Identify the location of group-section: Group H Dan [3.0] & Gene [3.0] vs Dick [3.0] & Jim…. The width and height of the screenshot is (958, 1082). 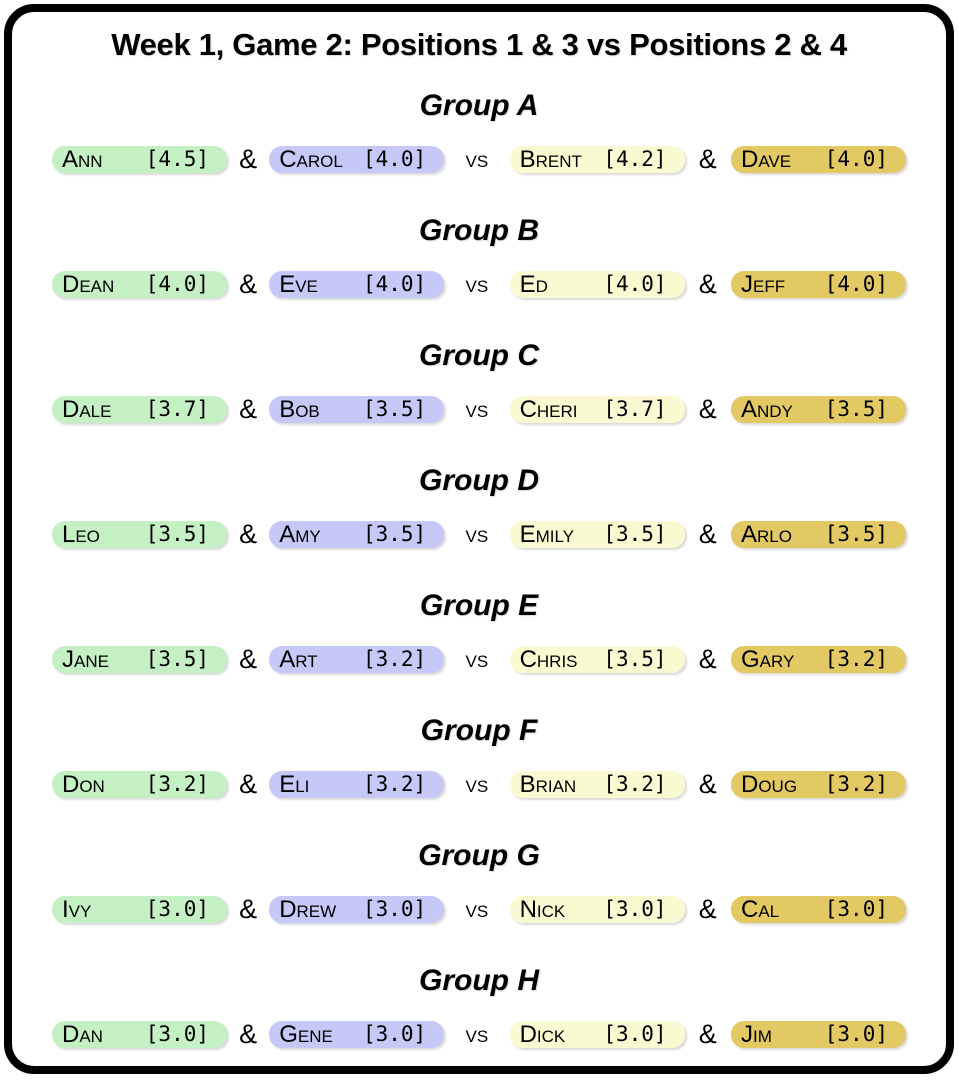
(479, 1006).